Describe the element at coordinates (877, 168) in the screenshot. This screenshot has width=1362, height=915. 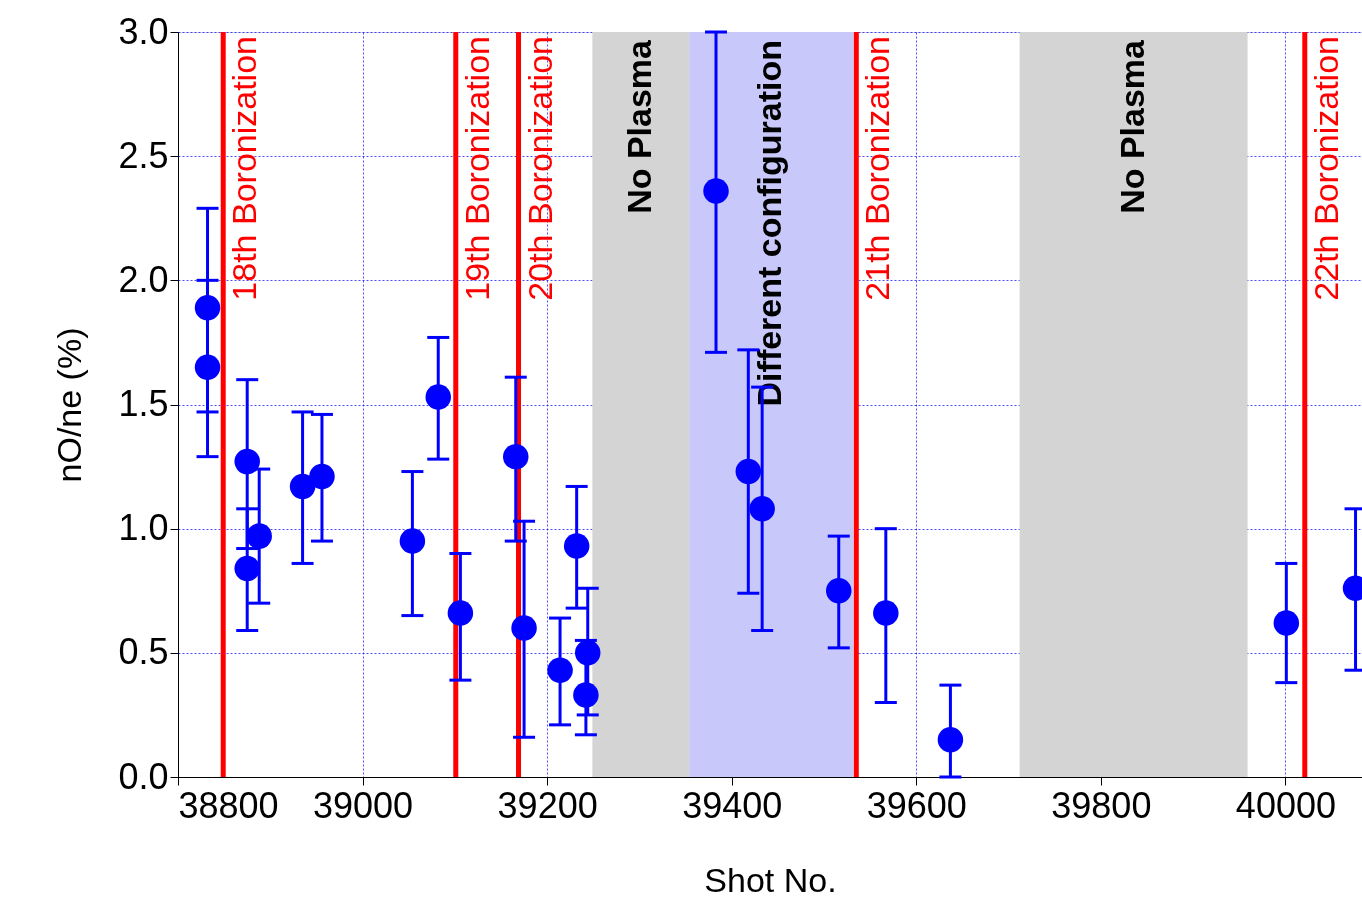
I see `ref-line-label: 21th Boronization` at that location.